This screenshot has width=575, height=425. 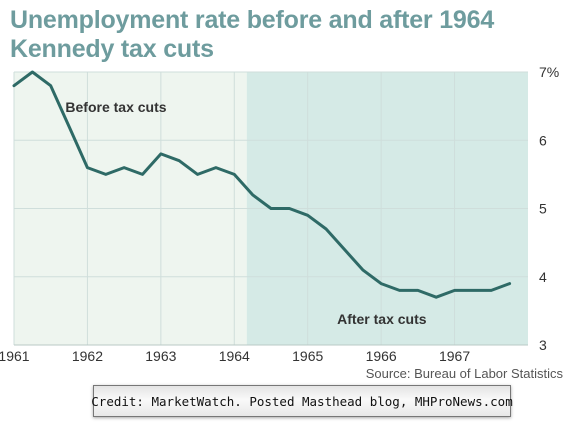 What do you see at coordinates (15, 356) in the screenshot?
I see `x-tick-label: 1961` at bounding box center [15, 356].